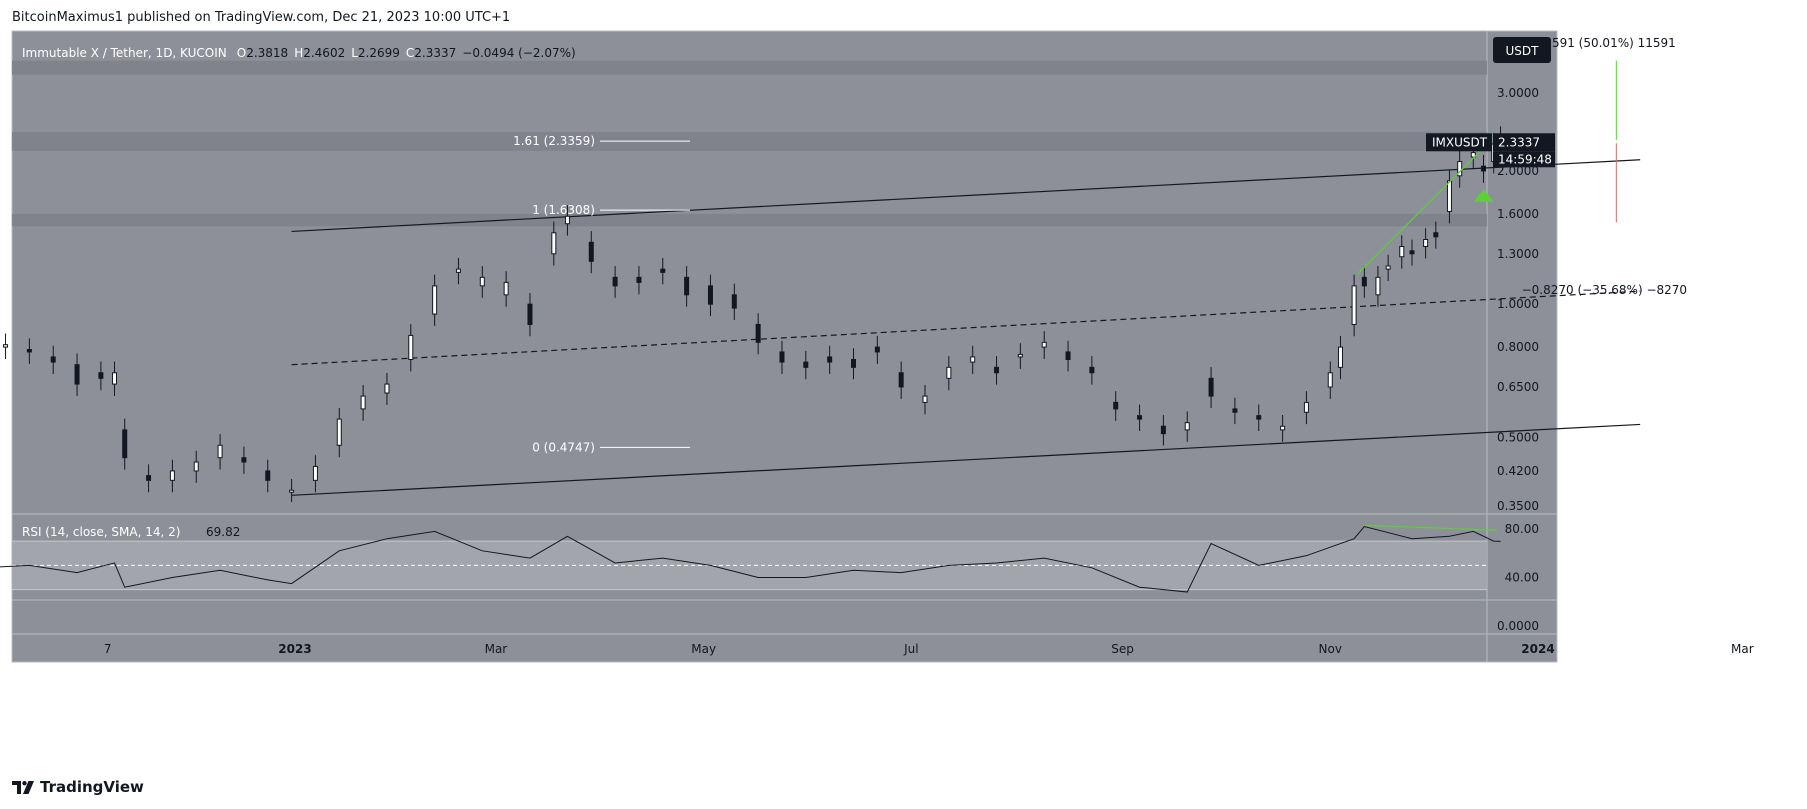 The width and height of the screenshot is (1807, 809). Describe the element at coordinates (223, 532) in the screenshot. I see `rsi-value: 69.82` at that location.